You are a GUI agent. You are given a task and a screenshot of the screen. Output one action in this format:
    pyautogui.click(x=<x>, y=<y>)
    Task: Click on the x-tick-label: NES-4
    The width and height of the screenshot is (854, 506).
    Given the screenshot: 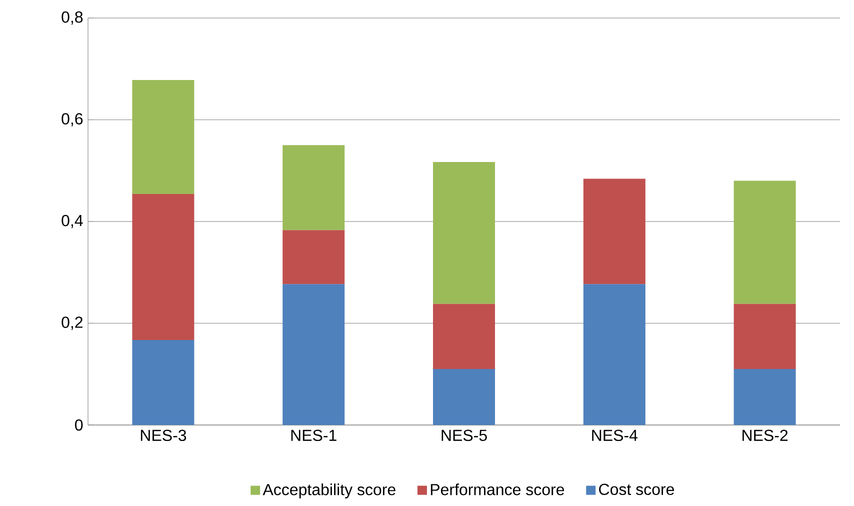 What is the action you would take?
    pyautogui.click(x=615, y=436)
    